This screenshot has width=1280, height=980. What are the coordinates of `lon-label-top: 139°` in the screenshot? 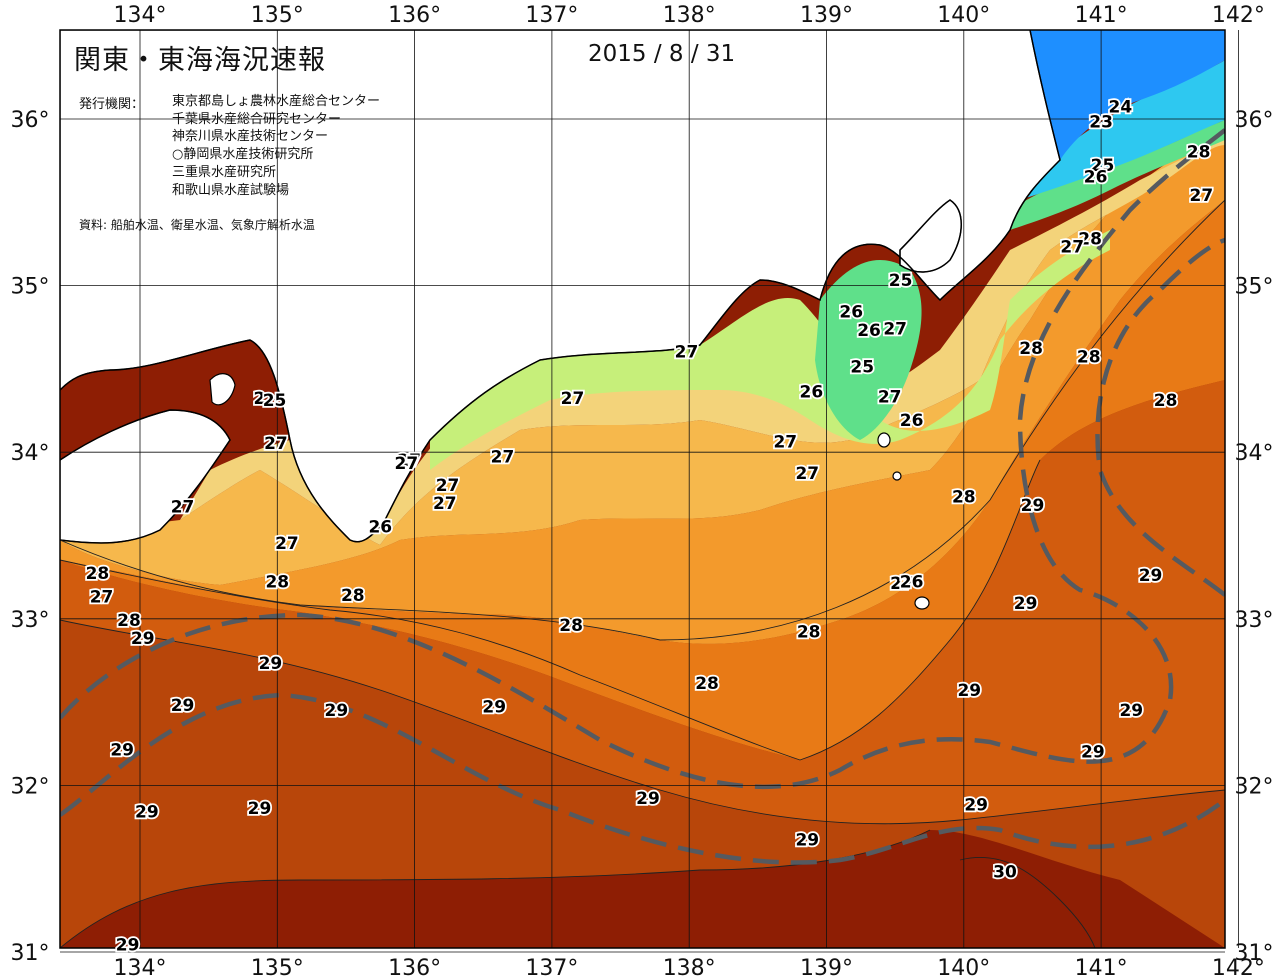 It's located at (826, 15).